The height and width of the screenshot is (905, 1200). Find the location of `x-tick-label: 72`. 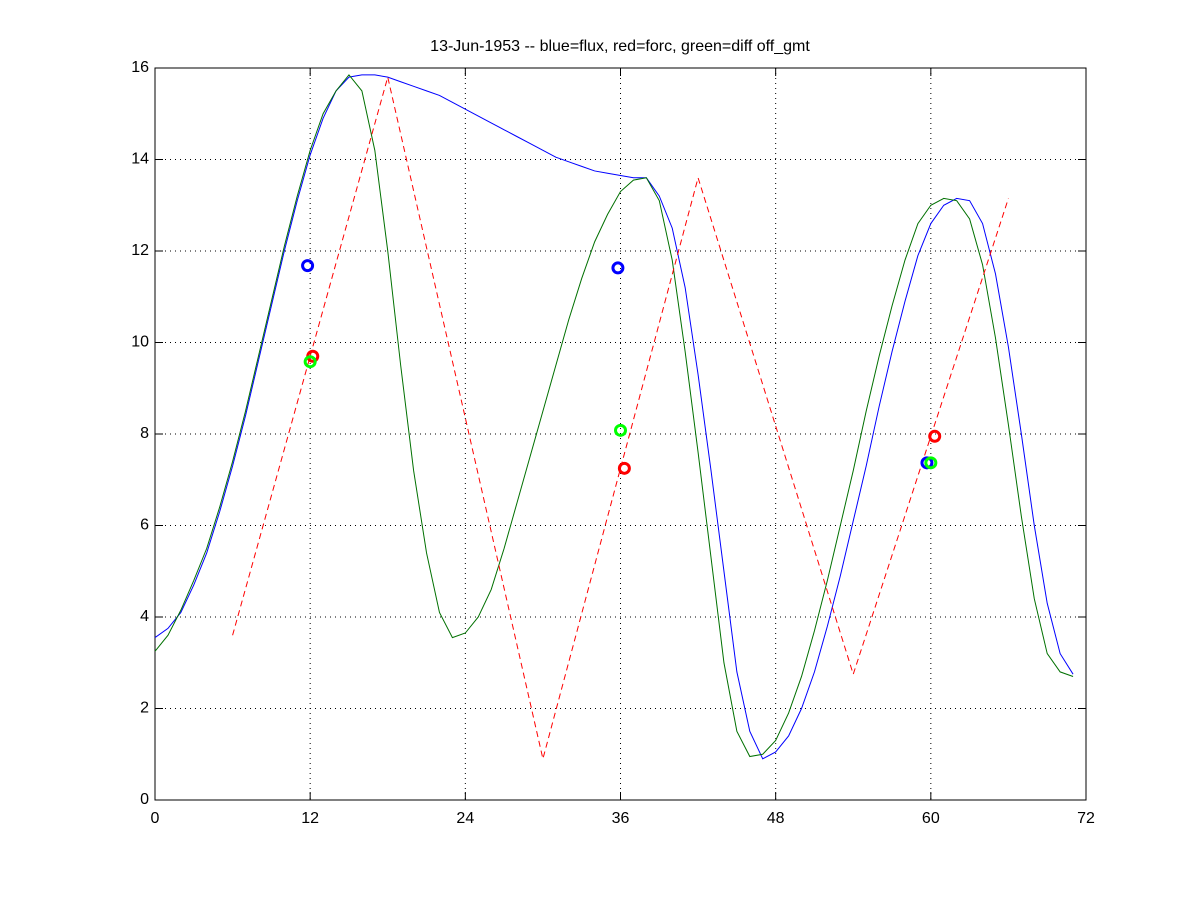

x-tick-label: 72 is located at coordinates (1086, 818).